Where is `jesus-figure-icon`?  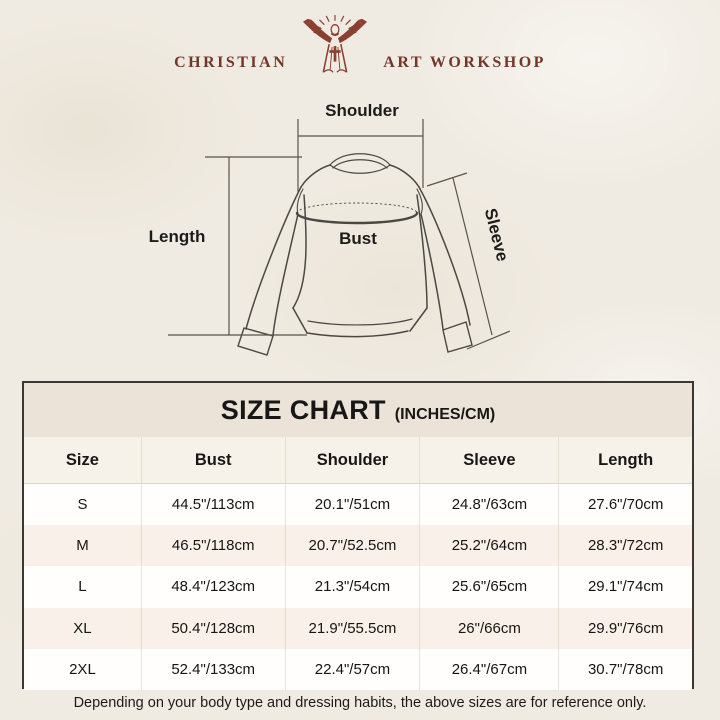
jesus-figure-icon is located at coordinates (335, 48).